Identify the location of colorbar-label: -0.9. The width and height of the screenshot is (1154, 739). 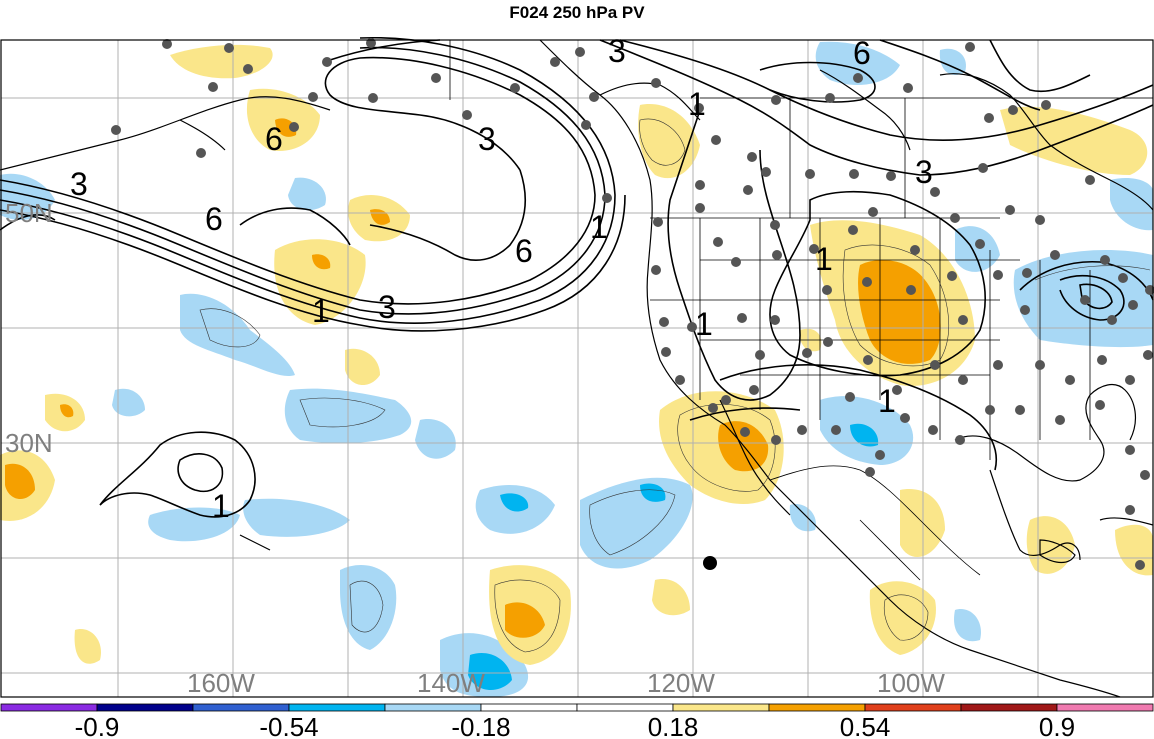
(97, 725).